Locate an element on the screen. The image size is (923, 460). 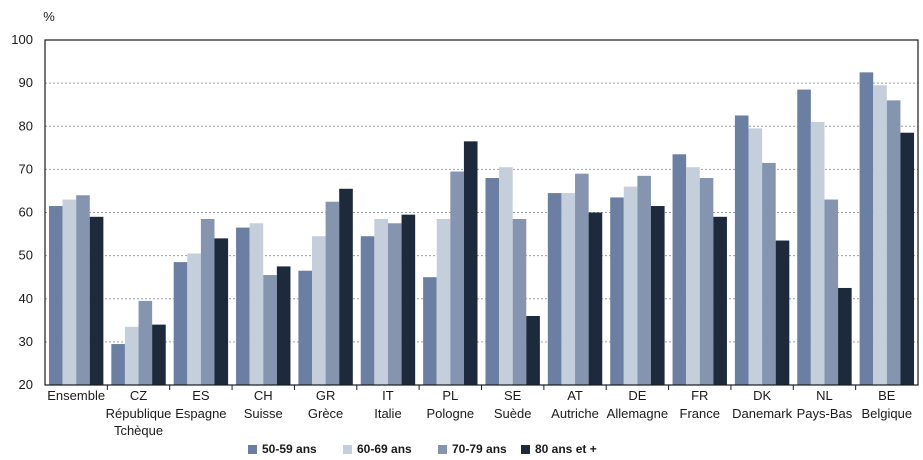
y-tick-label: 20 is located at coordinates (26, 384).